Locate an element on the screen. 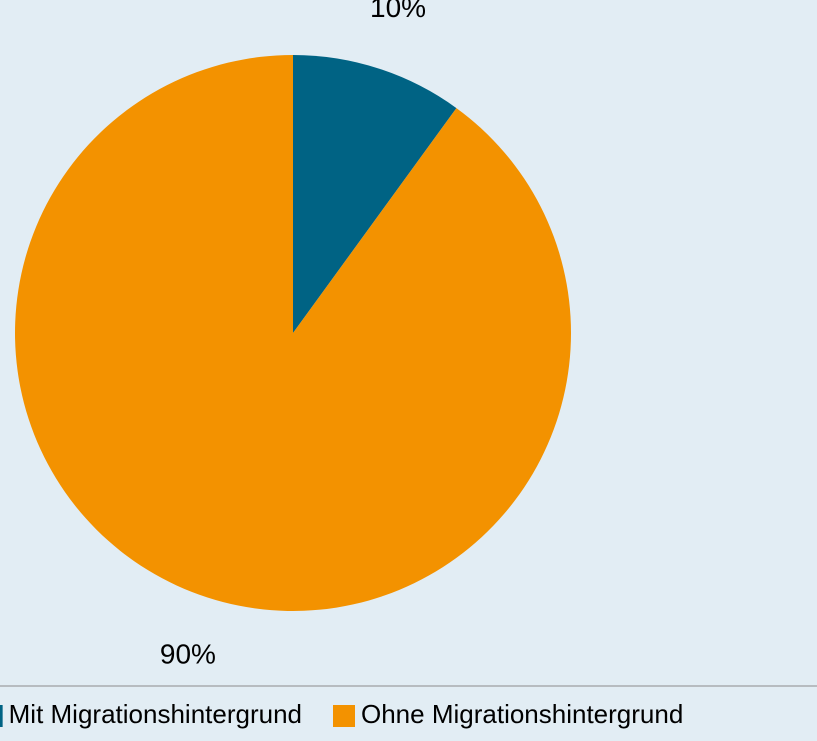 Image resolution: width=817 pixels, height=741 pixels. slice-label: 10% is located at coordinates (398, 11).